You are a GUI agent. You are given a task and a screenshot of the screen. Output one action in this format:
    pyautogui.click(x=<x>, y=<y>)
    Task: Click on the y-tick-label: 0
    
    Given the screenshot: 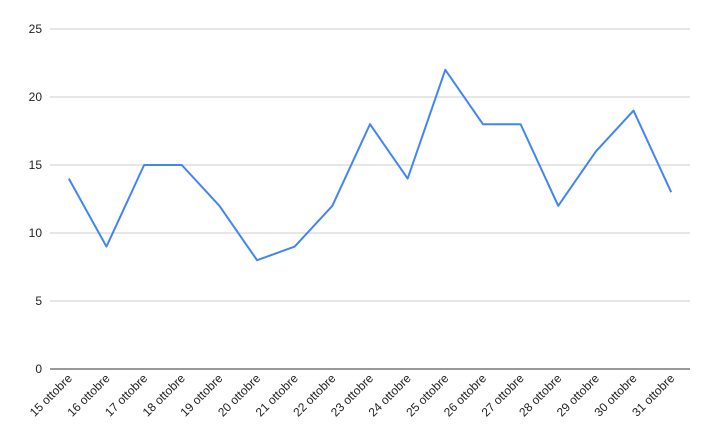 What is the action you would take?
    pyautogui.click(x=38, y=369)
    